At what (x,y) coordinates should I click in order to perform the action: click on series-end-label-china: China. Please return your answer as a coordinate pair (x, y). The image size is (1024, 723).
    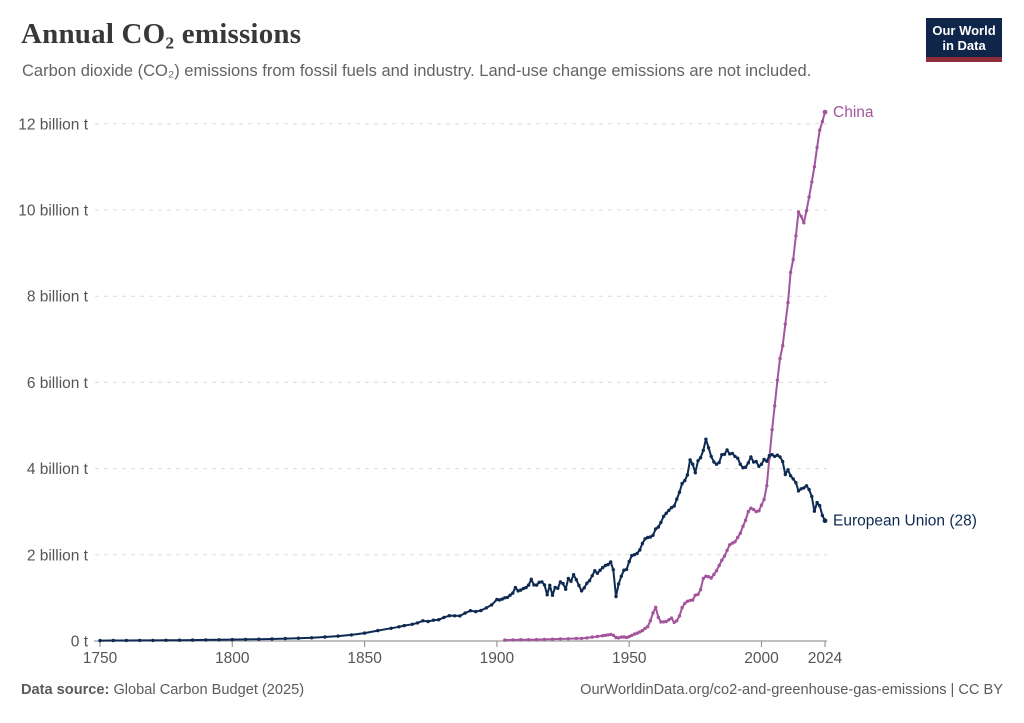
    Looking at the image, I should click on (853, 112).